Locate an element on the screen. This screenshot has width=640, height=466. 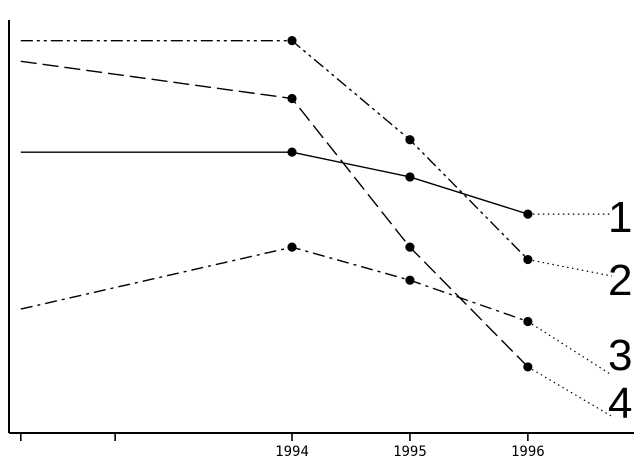
series-label-1: 1 is located at coordinates (620, 217).